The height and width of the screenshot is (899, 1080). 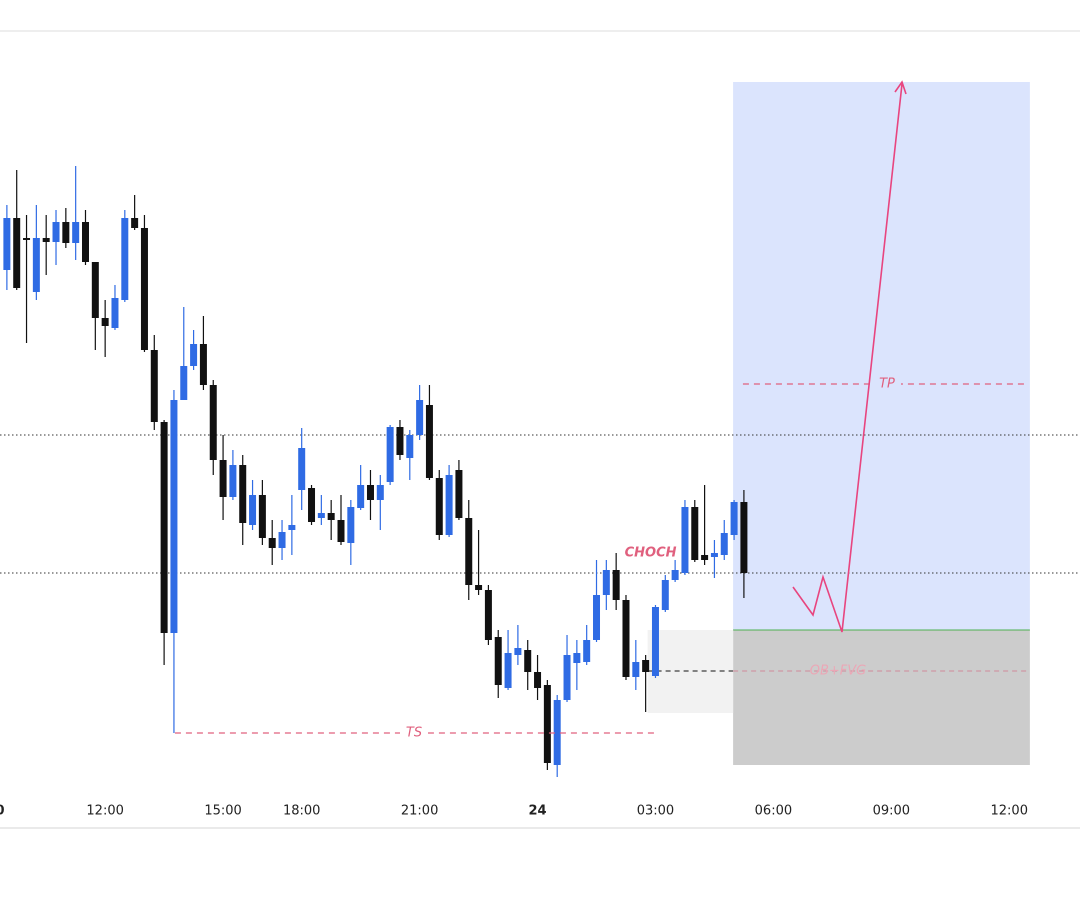 What do you see at coordinates (881, 697) in the screenshot?
I see `stop-zone` at bounding box center [881, 697].